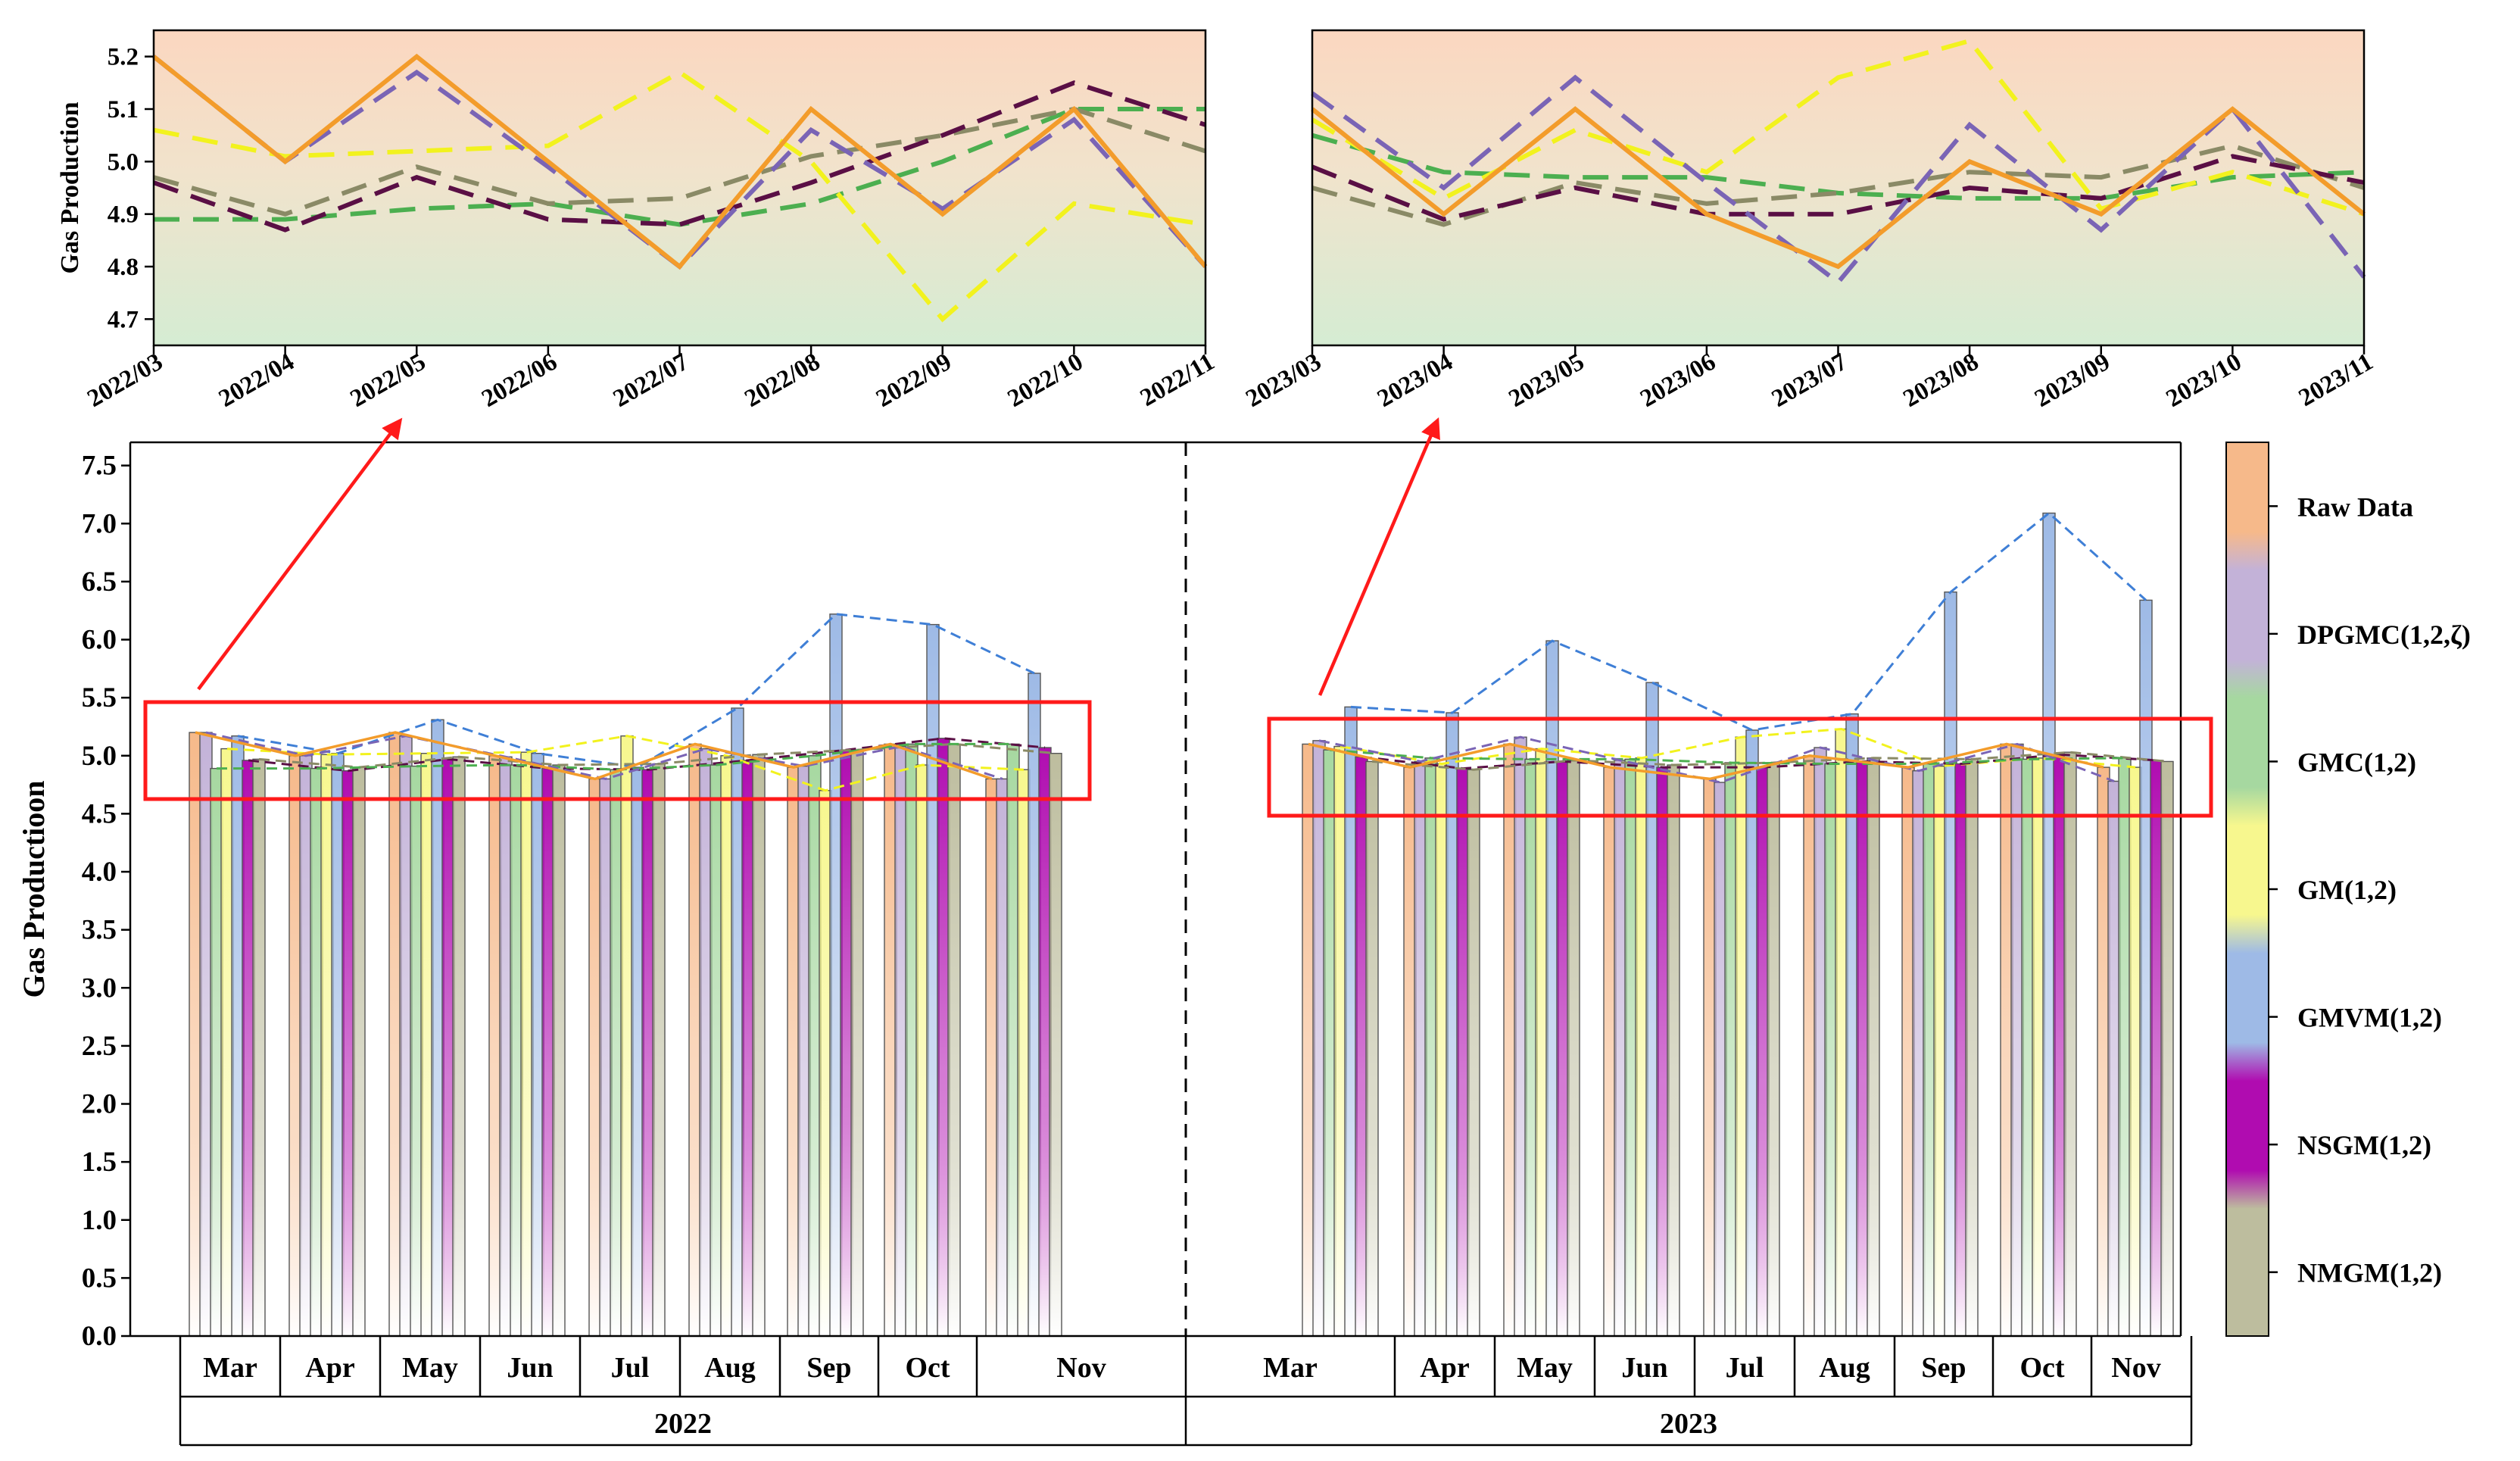  What do you see at coordinates (1844, 1368) in the screenshot?
I see `month-label: Aug` at bounding box center [1844, 1368].